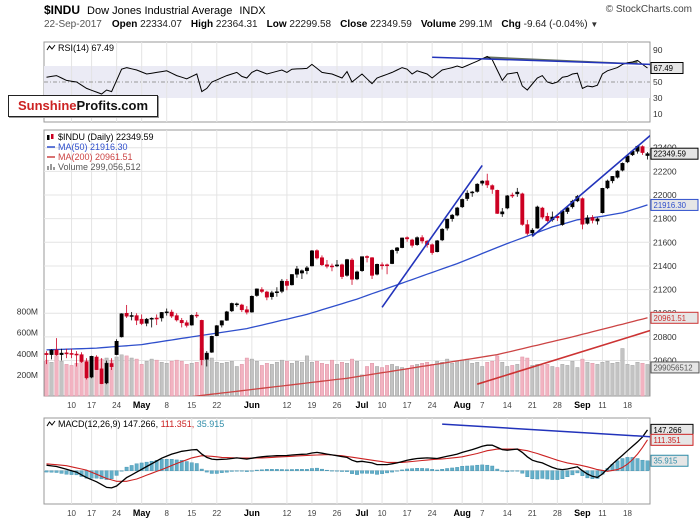  I want to click on svg-text: 22000, so click(665, 195).